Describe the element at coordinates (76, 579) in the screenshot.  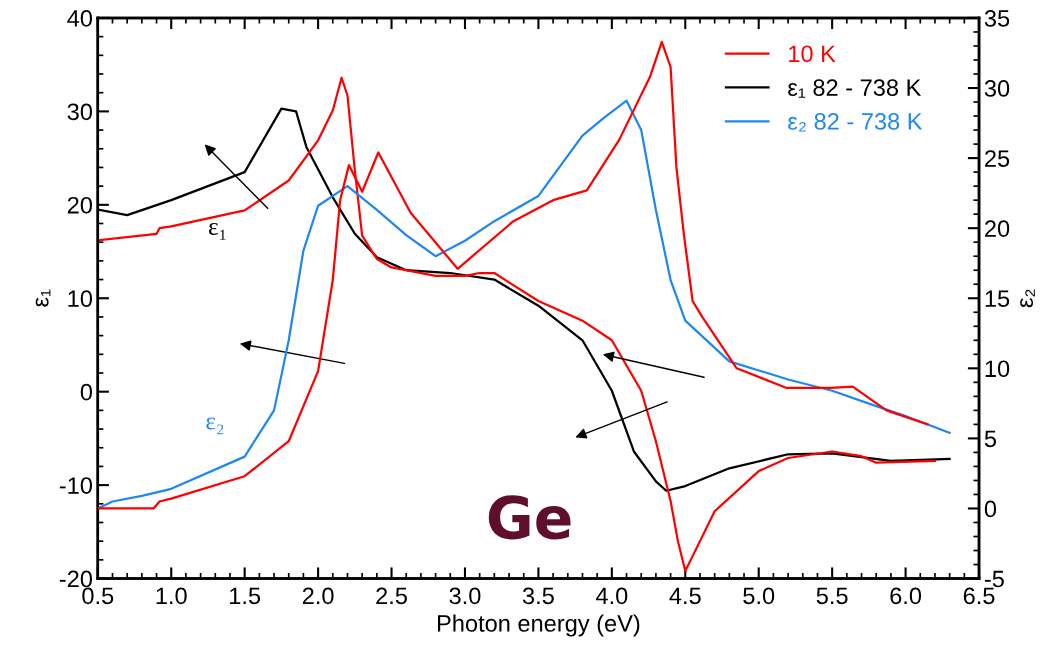
I see `y-tick-label: -20` at that location.